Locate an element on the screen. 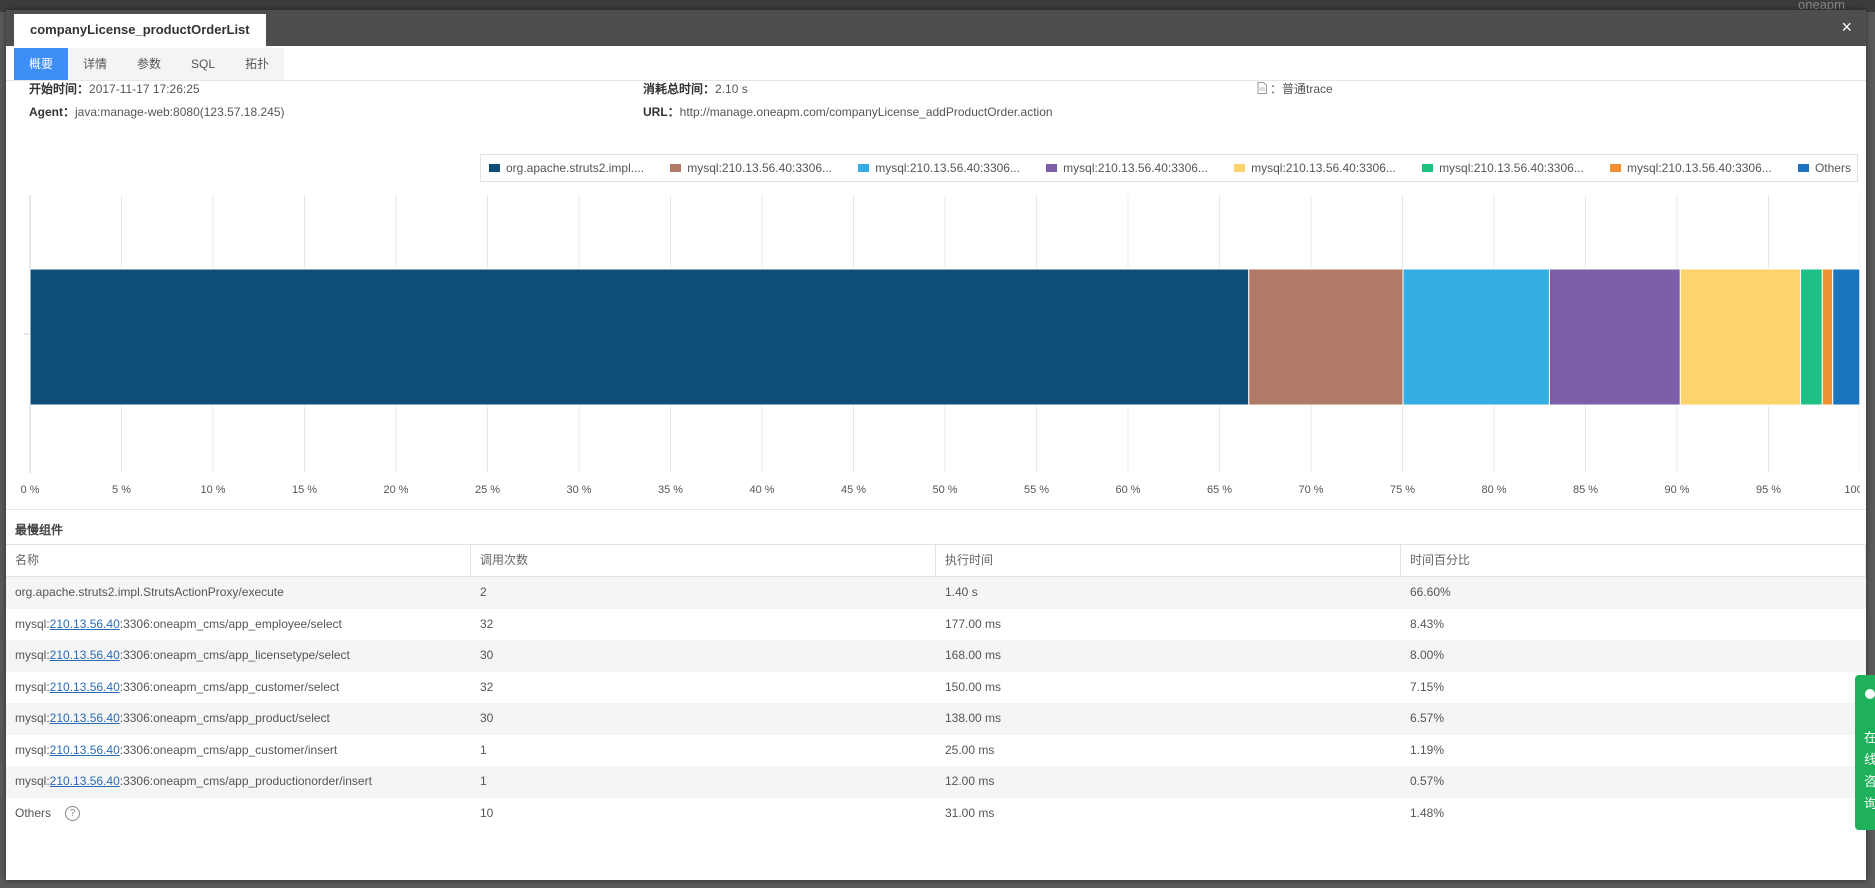 This screenshot has width=1875, height=888. x-tick-label: 10 % is located at coordinates (212, 490).